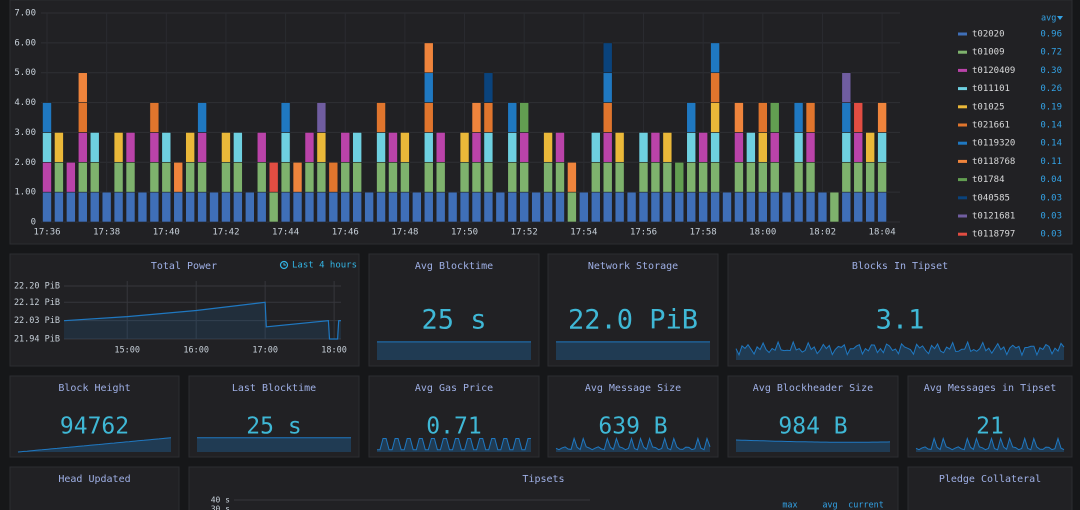 The width and height of the screenshot is (1080, 510). What do you see at coordinates (993, 71) in the screenshot?
I see `legend-label: t0120409` at bounding box center [993, 71].